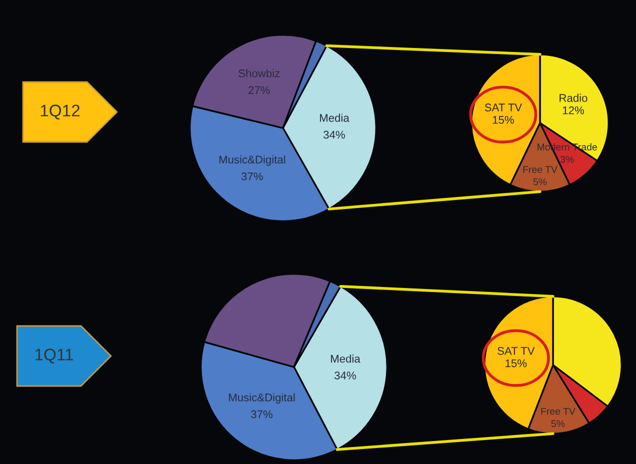  What do you see at coordinates (259, 90) in the screenshot?
I see `data-label: 27%` at bounding box center [259, 90].